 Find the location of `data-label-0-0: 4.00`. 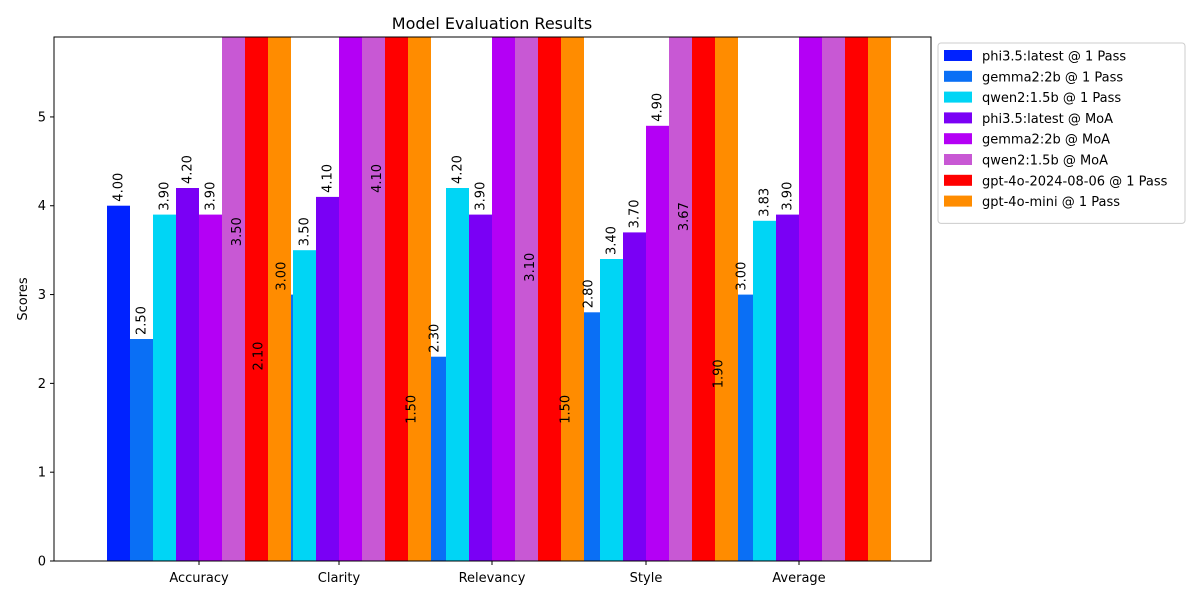

data-label-0-0: 4.00 is located at coordinates (119, 187).